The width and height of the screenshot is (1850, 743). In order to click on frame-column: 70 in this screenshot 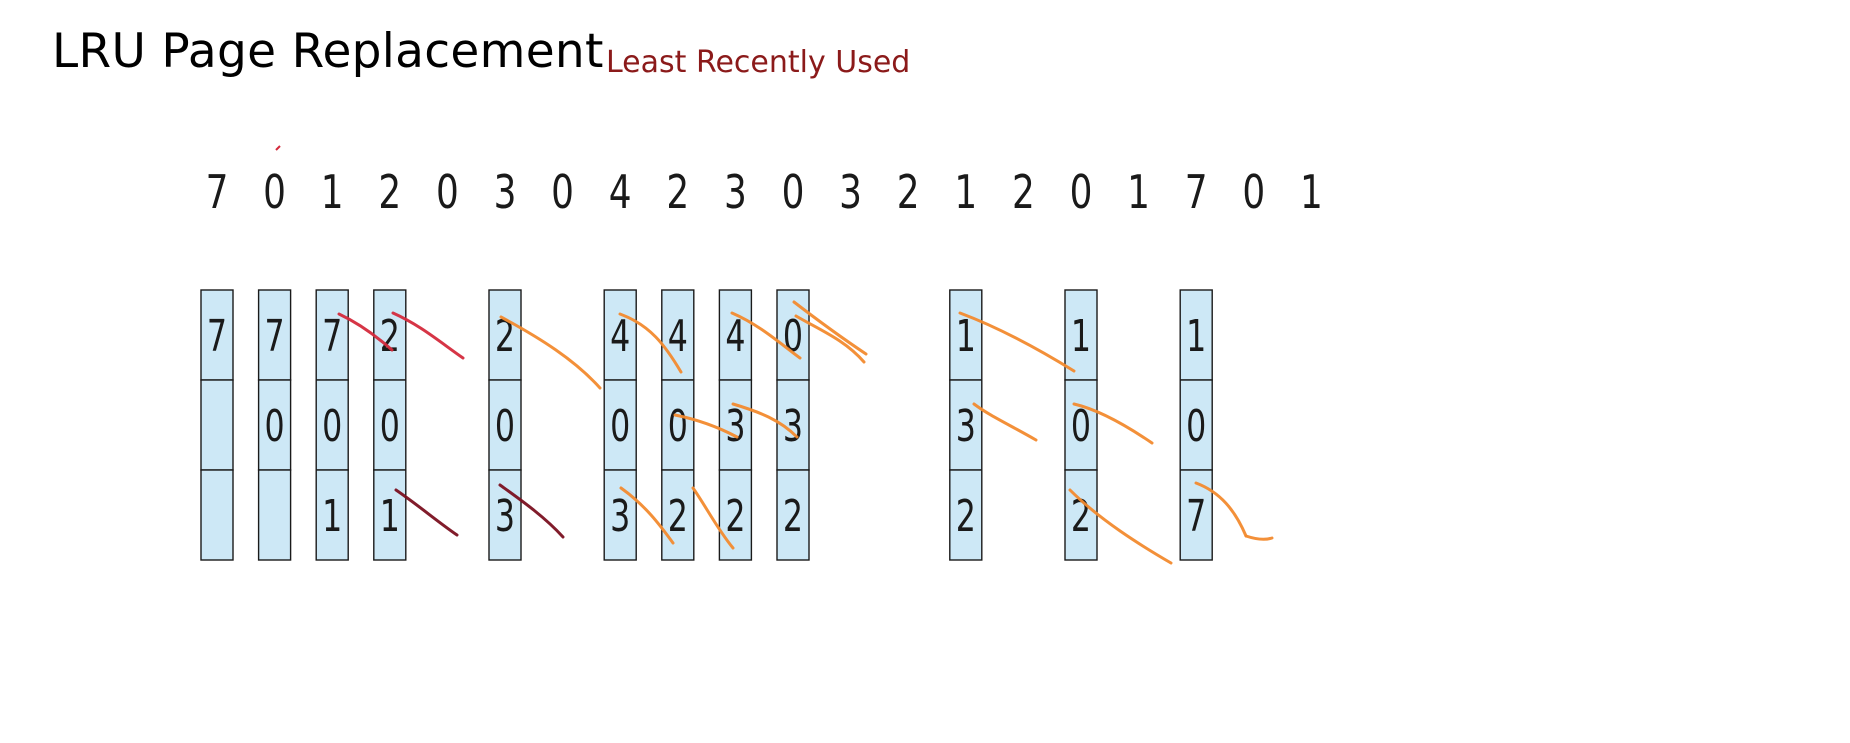, I will do `click(274, 425)`.